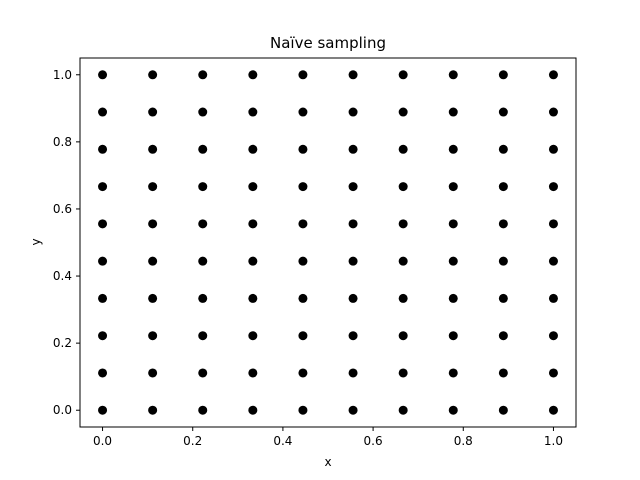 This screenshot has height=480, width=640. What do you see at coordinates (328, 43) in the screenshot?
I see `chart-title: Naïve sampling` at bounding box center [328, 43].